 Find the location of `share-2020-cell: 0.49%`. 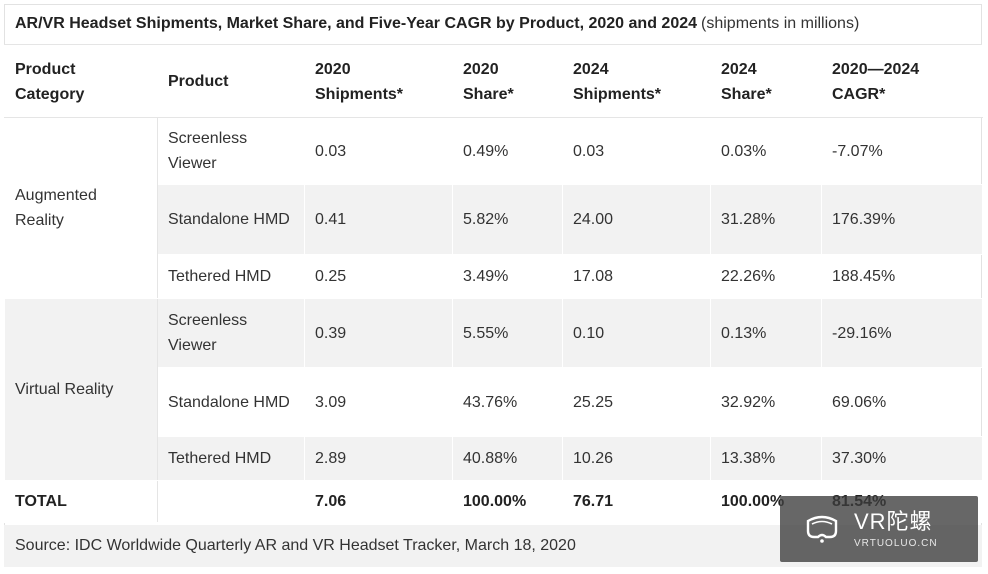

share-2020-cell: 0.49% is located at coordinates (507, 151).